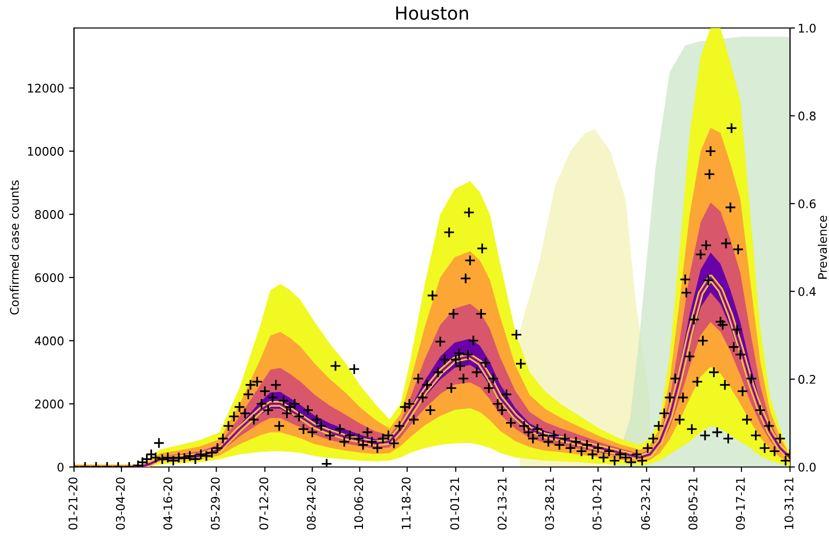 The width and height of the screenshot is (829, 536). Describe the element at coordinates (740, 504) in the screenshot. I see `x-tick-label: 09-17-21` at that location.